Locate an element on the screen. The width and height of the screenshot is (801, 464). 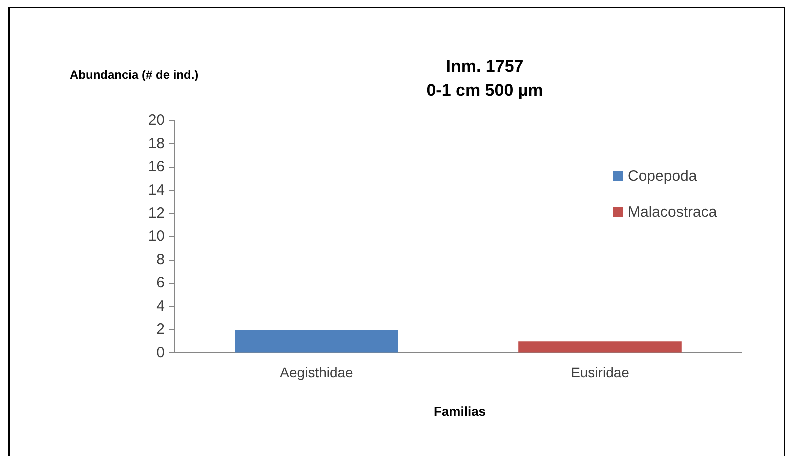
y-tick-label: 2 is located at coordinates (160, 329).